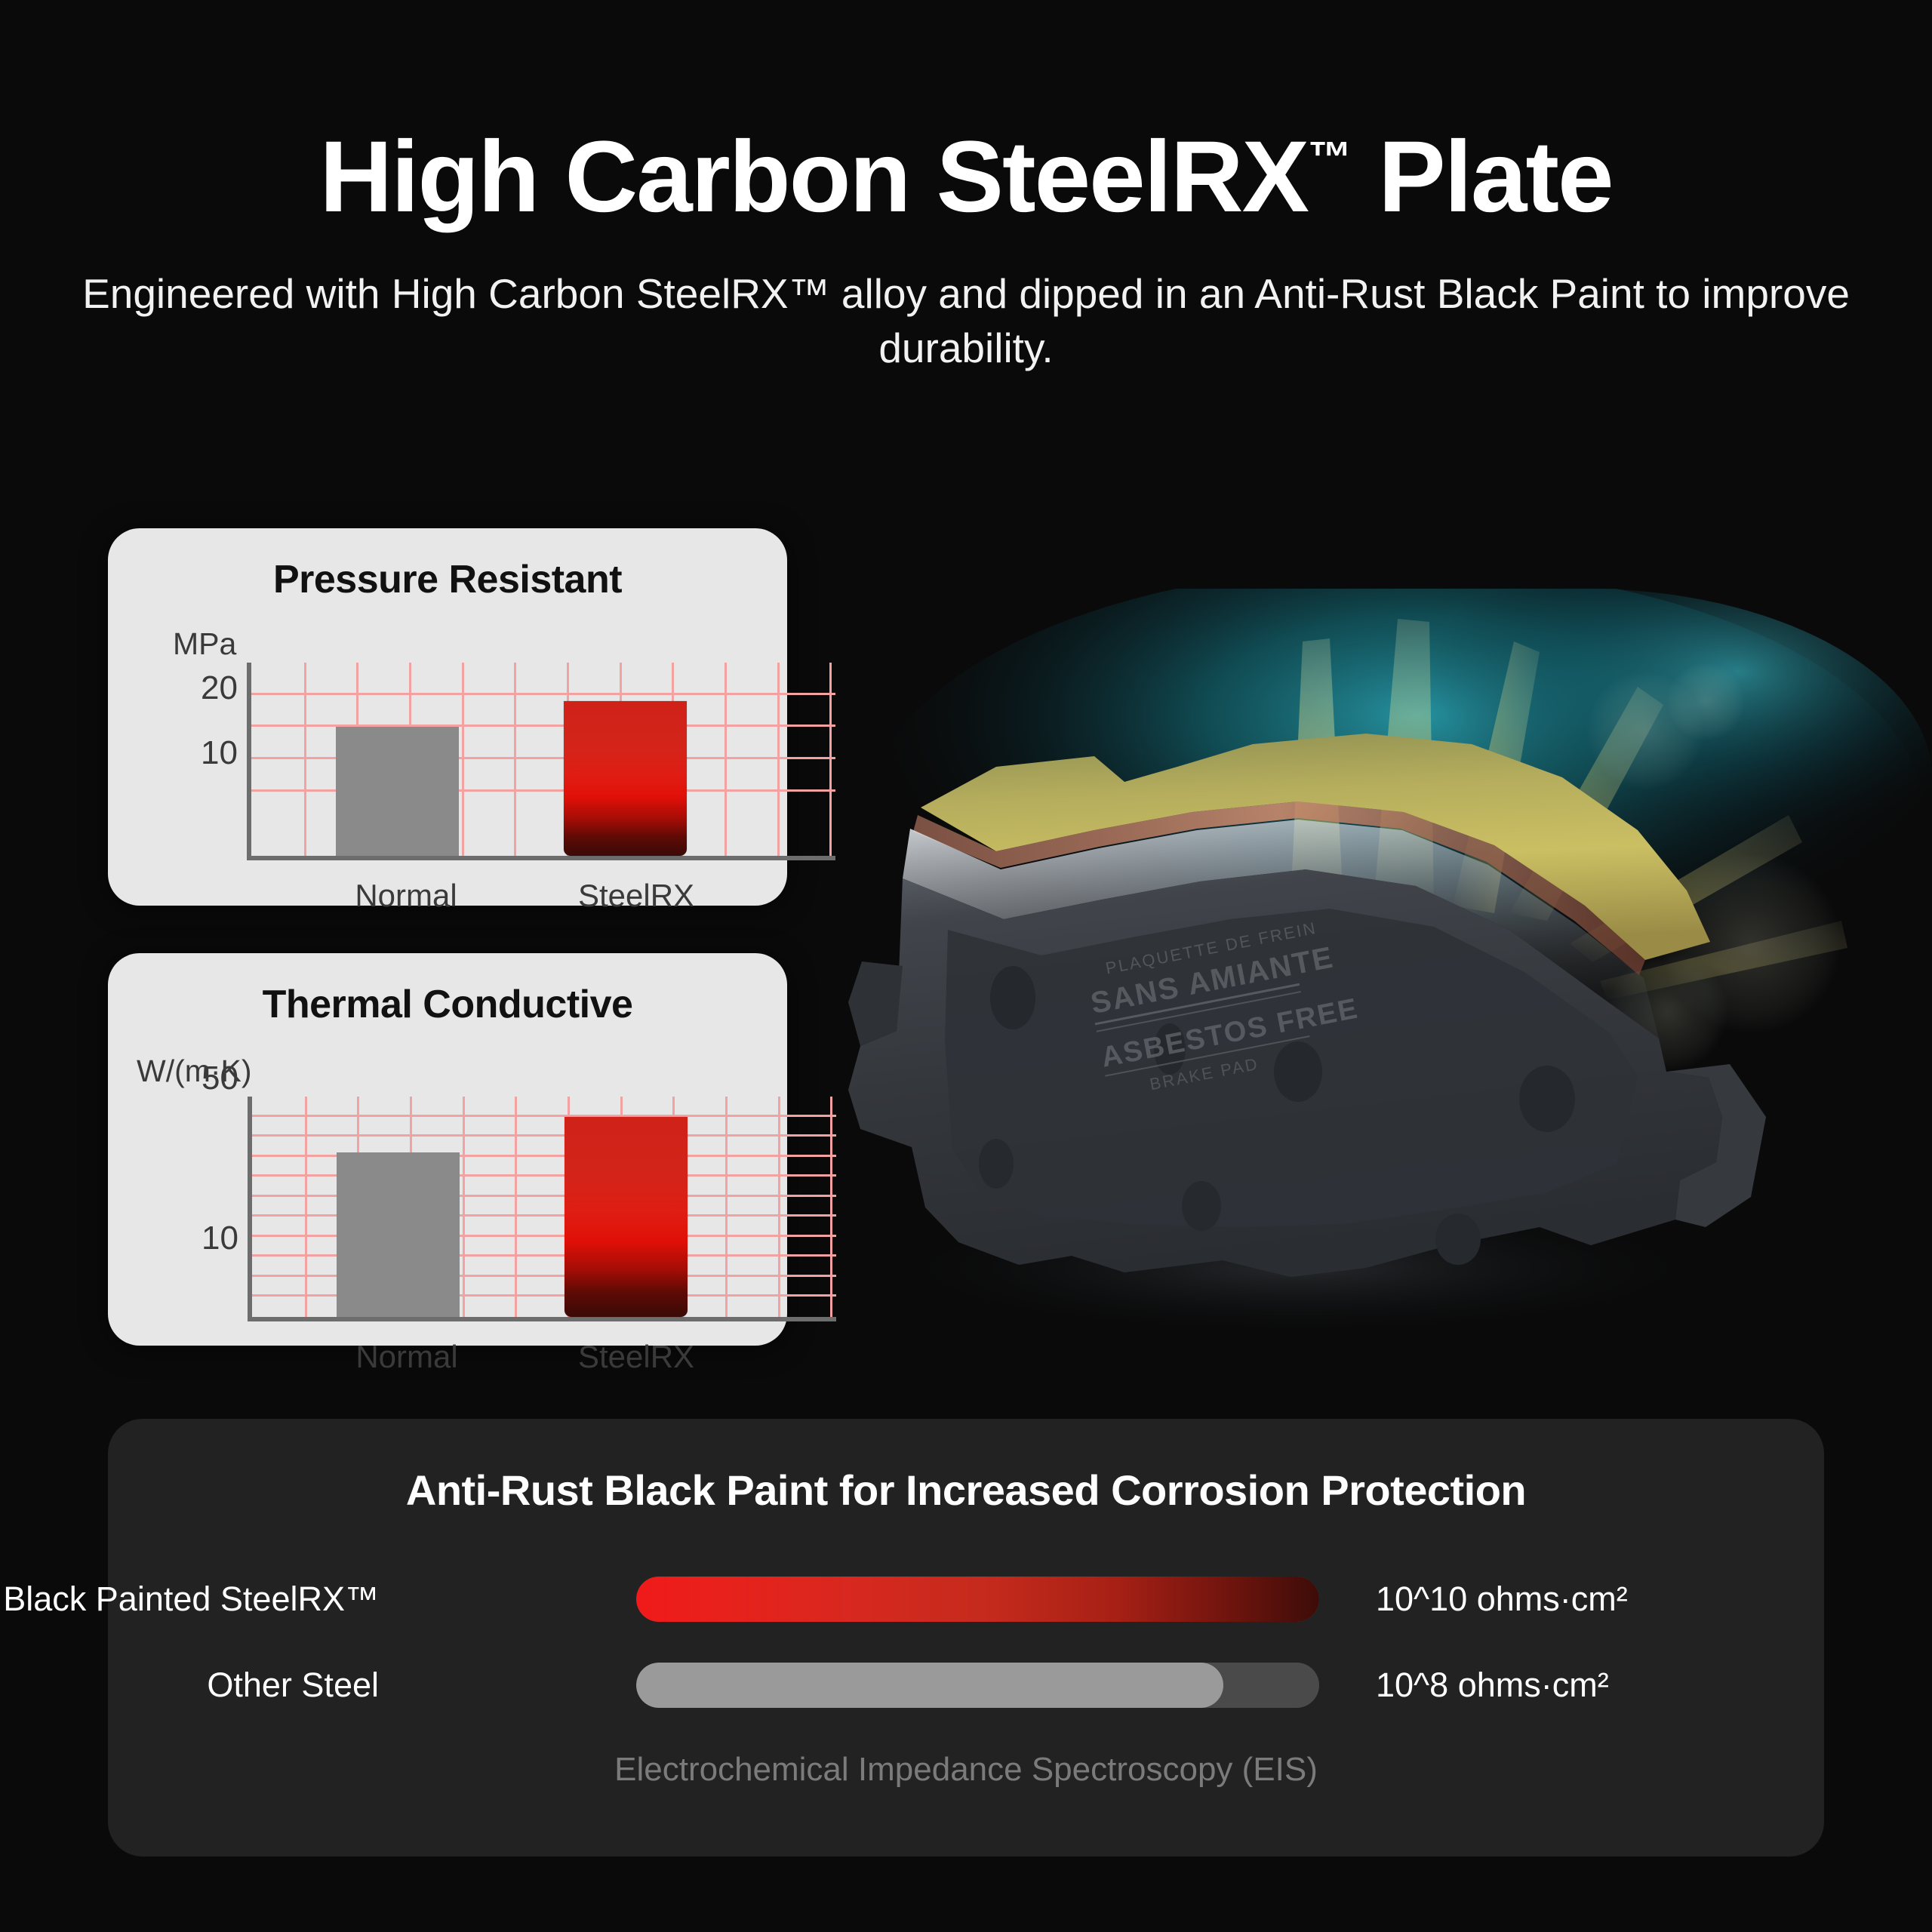 This screenshot has width=1932, height=1932. What do you see at coordinates (814, 177) in the screenshot?
I see `page-title-main: High Carbon SteelRX` at bounding box center [814, 177].